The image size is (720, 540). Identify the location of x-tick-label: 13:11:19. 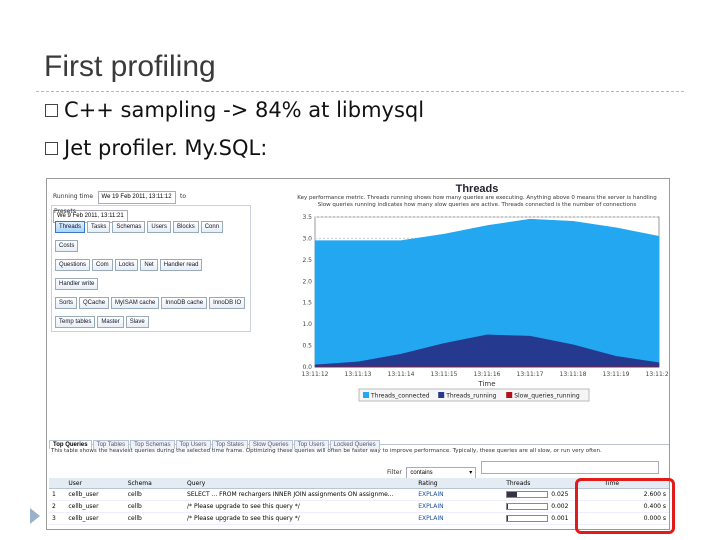
(616, 374).